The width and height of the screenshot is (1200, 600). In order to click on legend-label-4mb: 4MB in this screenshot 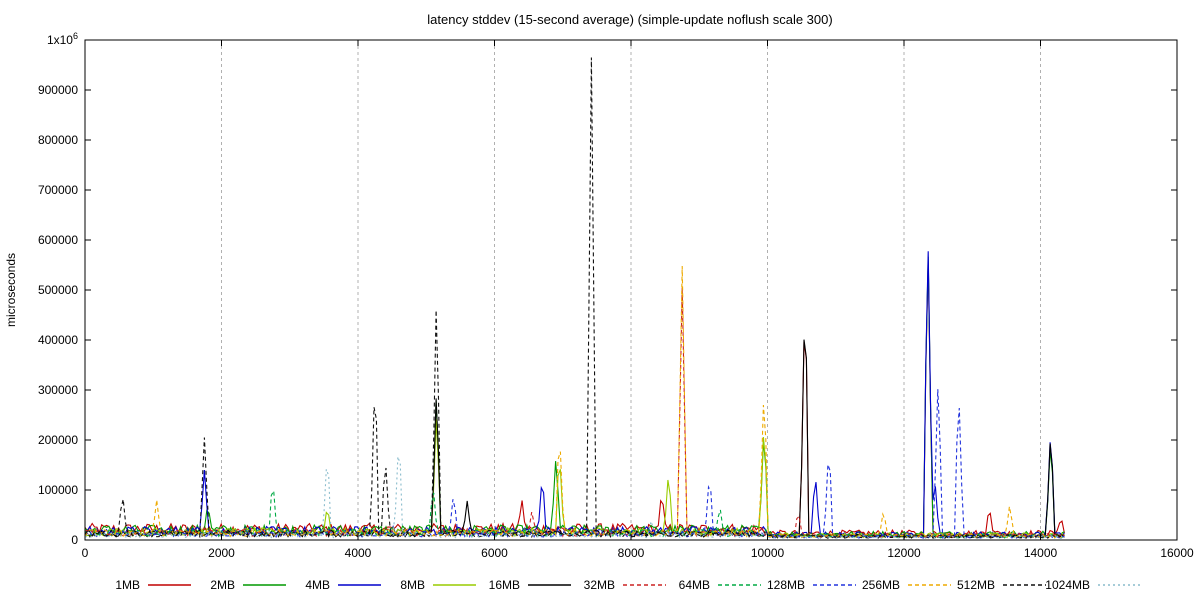, I will do `click(317, 585)`.